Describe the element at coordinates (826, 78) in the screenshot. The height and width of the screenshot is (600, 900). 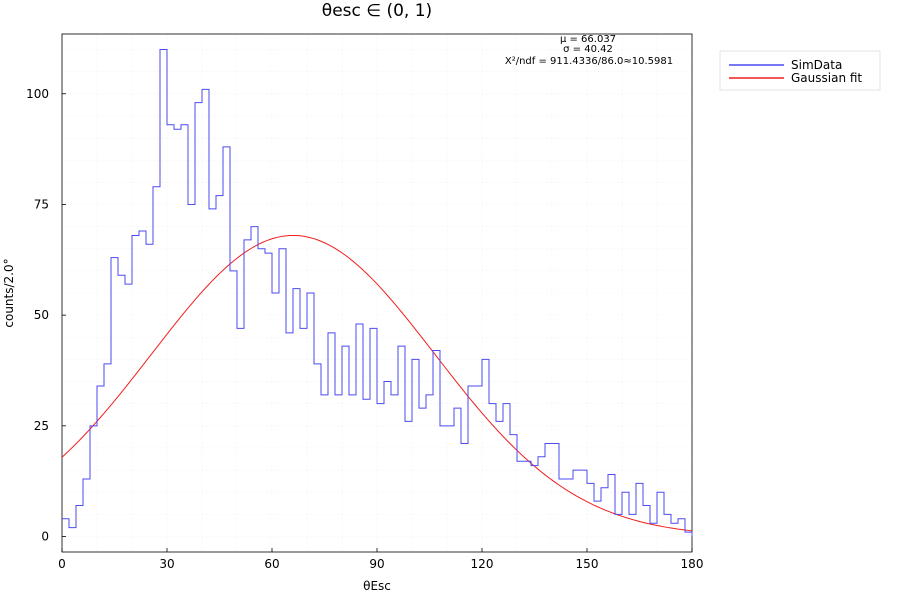
I see `legend-label-gaussian-fit: Gaussian fit` at that location.